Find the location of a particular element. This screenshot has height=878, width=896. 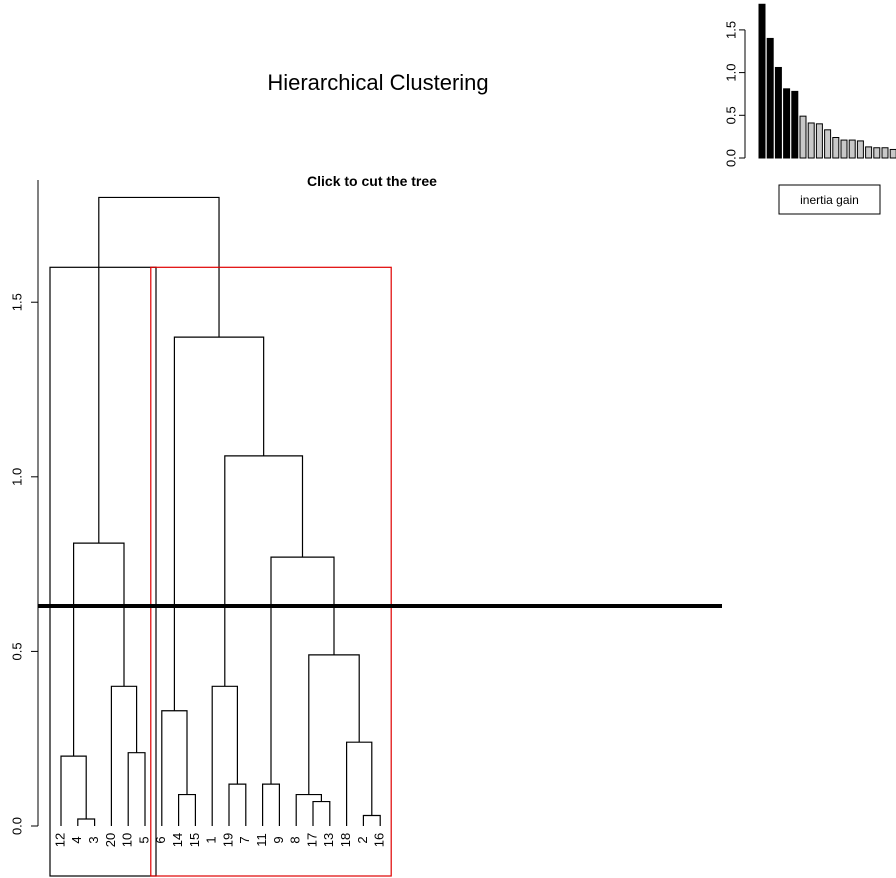

inertia-legend-label: inertia gain is located at coordinates (829, 200).